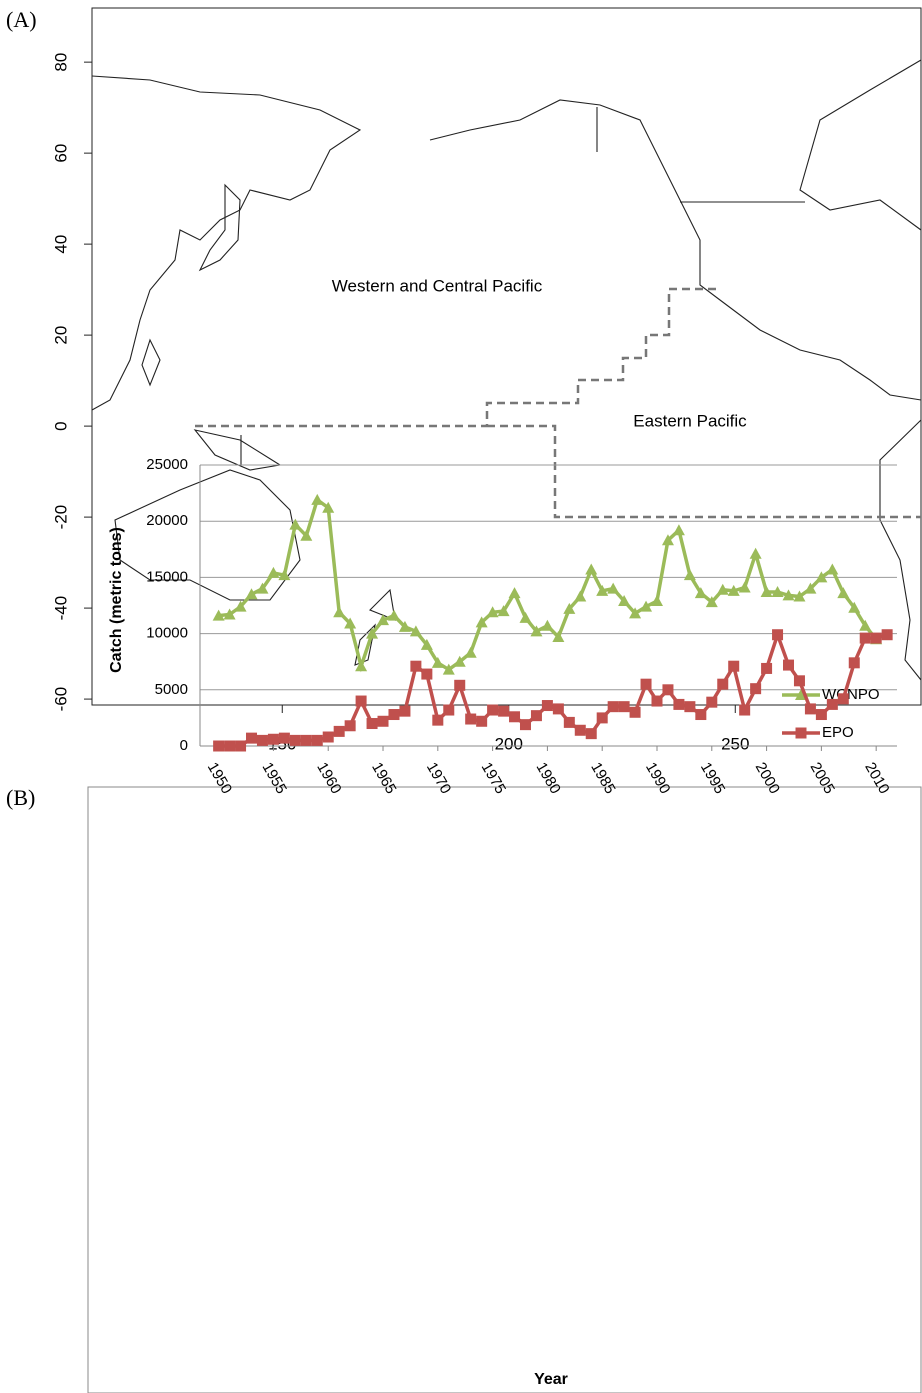  What do you see at coordinates (558, 403) in the screenshot?
I see `boundary-line` at bounding box center [558, 403].